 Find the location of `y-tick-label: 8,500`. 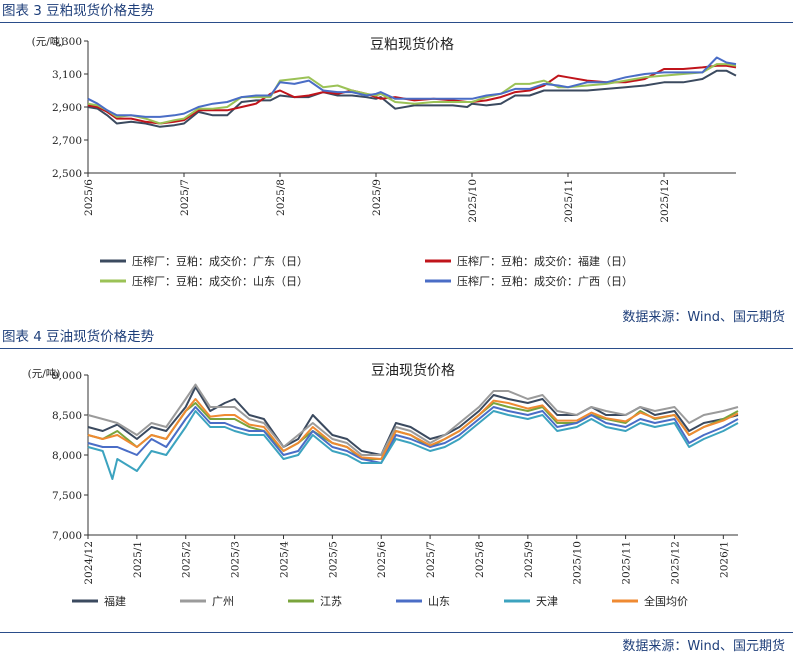

y-tick-label: 8,500 is located at coordinates (67, 416).